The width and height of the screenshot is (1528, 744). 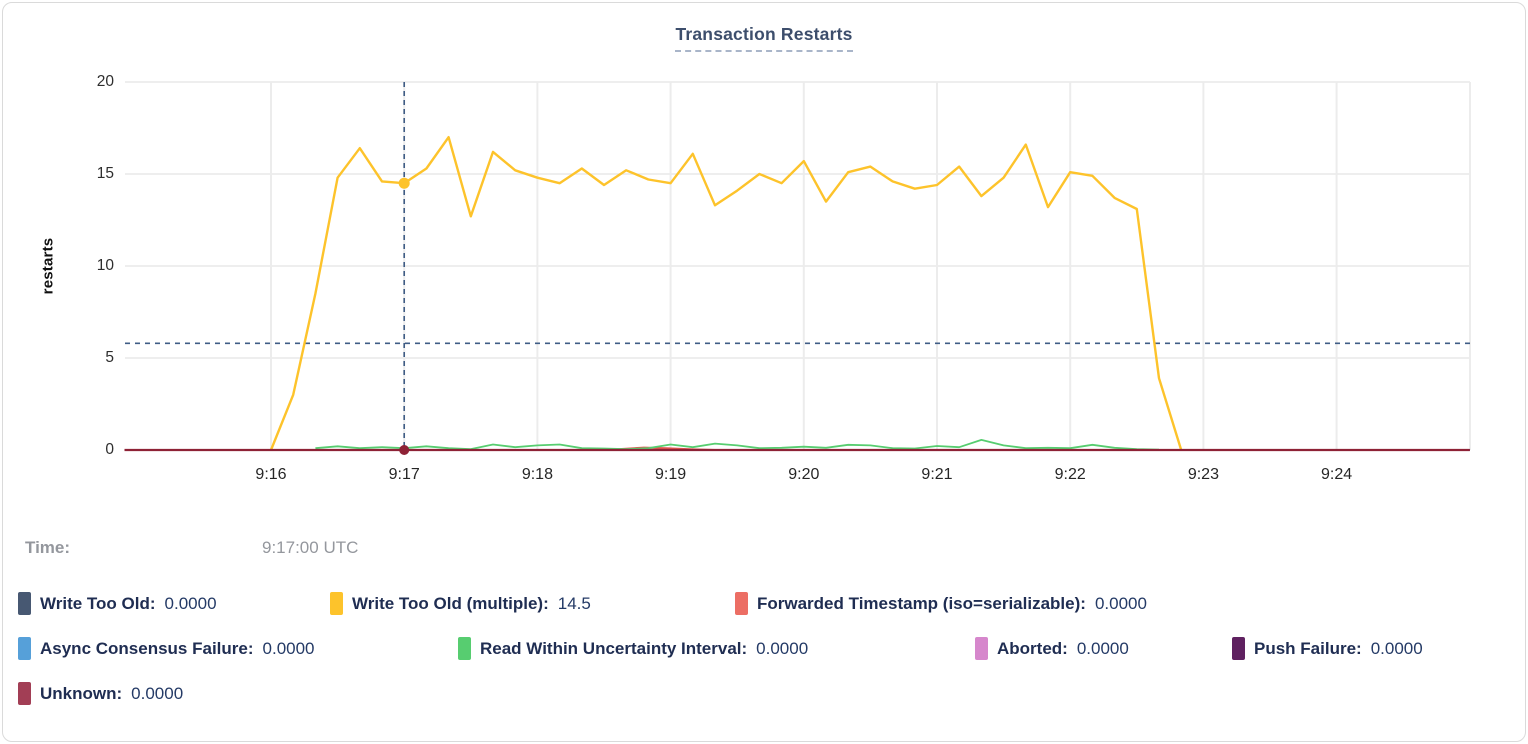 I want to click on hover-time-label: Time:, so click(x=48, y=547).